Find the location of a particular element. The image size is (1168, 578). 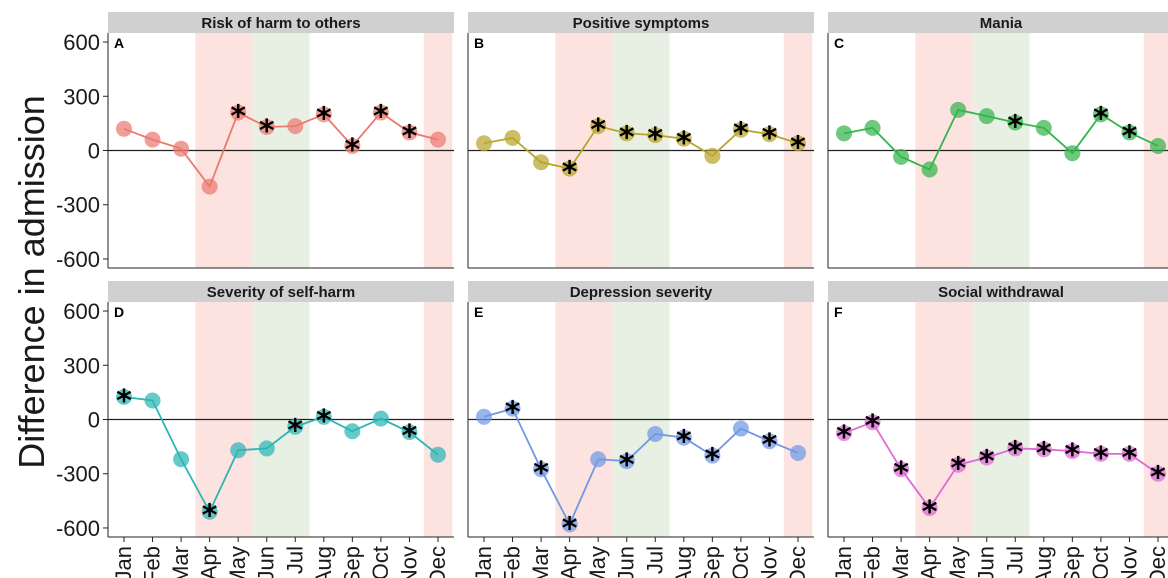

panel-title: Positive symptoms is located at coordinates (641, 23).